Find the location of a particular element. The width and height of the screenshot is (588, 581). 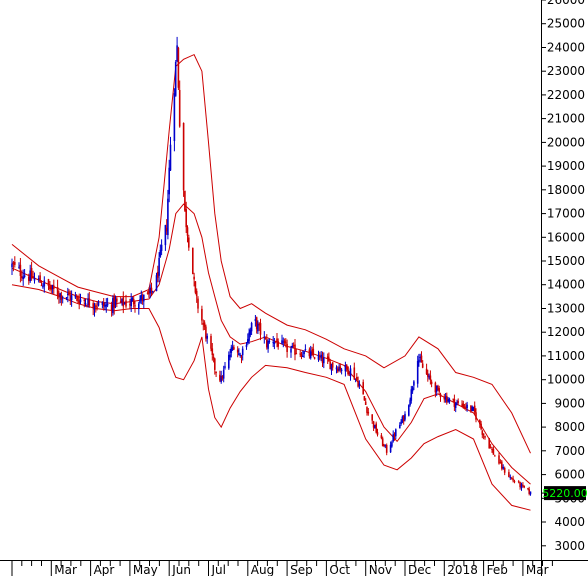

y-tick-label: 14000 is located at coordinates (566, 285).